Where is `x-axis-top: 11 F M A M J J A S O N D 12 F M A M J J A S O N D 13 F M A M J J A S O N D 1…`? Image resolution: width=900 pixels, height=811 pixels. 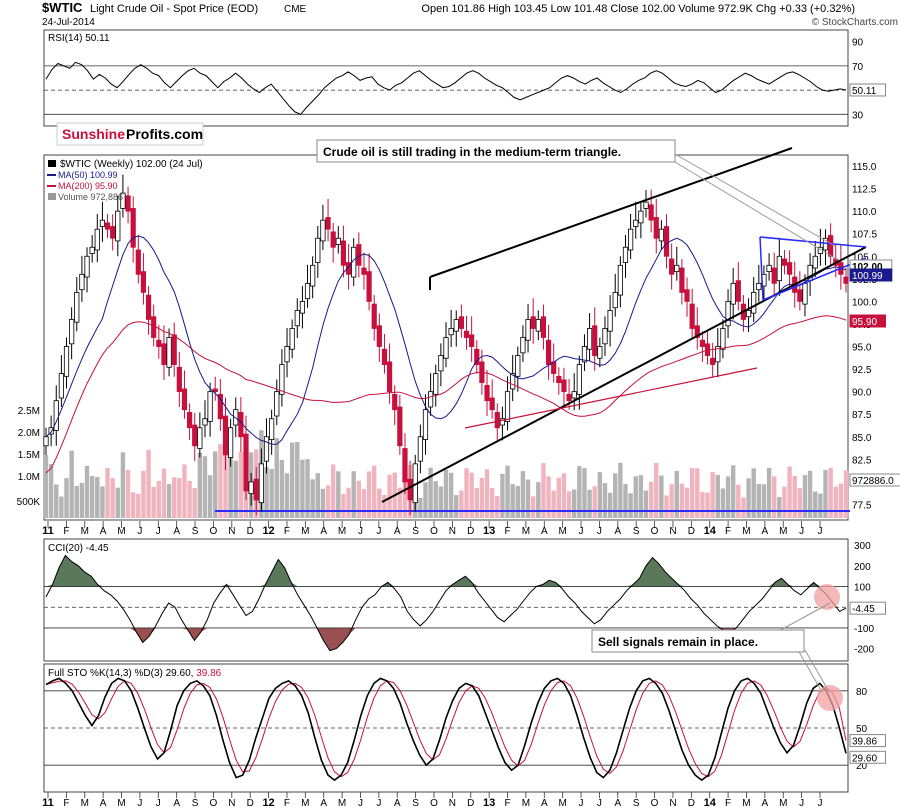 x-axis-top: 11 F M A M J J A S O N D 12 F M A M J J A S O N D 13 F M A M J J A S O N D 1… is located at coordinates (432, 529).